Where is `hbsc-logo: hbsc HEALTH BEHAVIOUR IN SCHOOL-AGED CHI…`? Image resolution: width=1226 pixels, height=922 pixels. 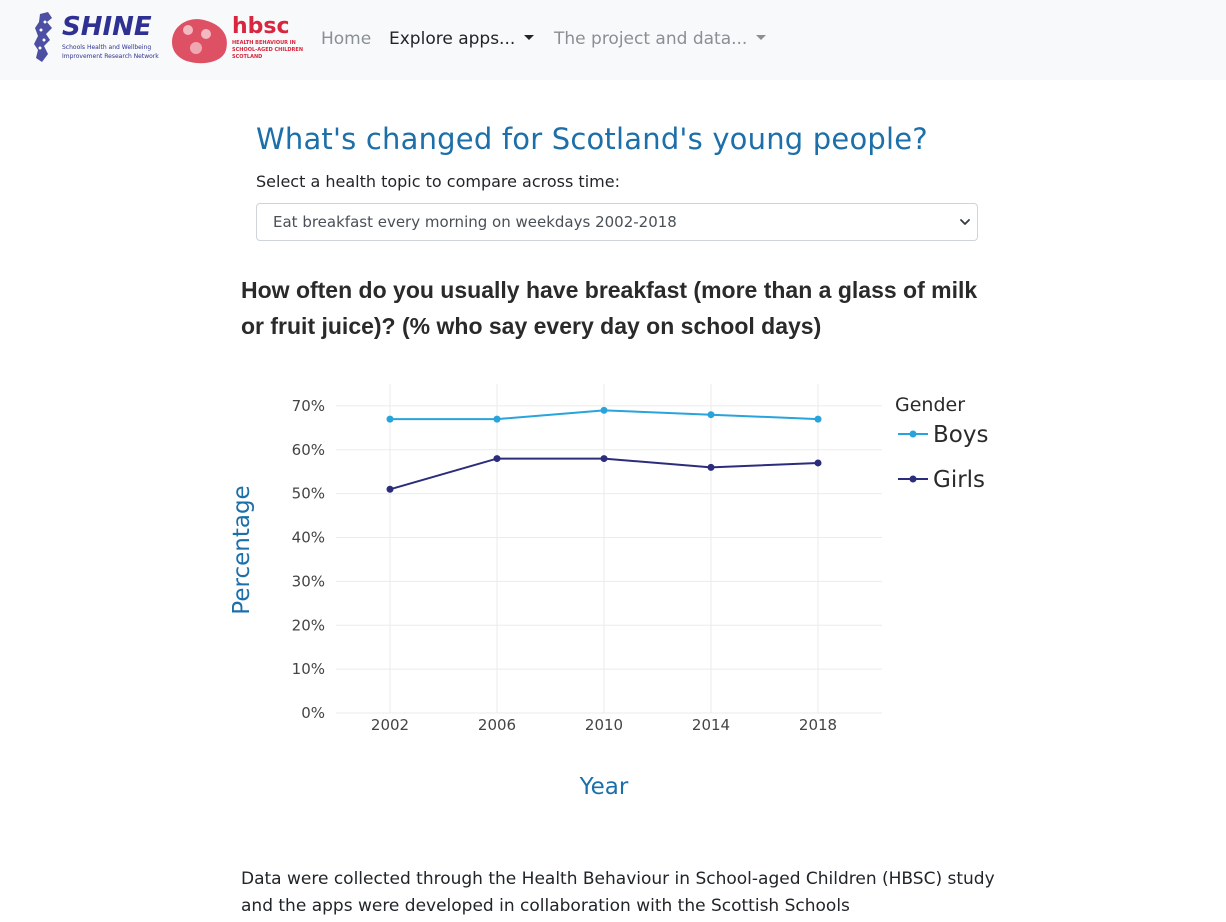
hbsc-logo: hbsc HEALTH BEHAVIOUR IN SCHOOL-AGED CHI… is located at coordinates (235, 39).